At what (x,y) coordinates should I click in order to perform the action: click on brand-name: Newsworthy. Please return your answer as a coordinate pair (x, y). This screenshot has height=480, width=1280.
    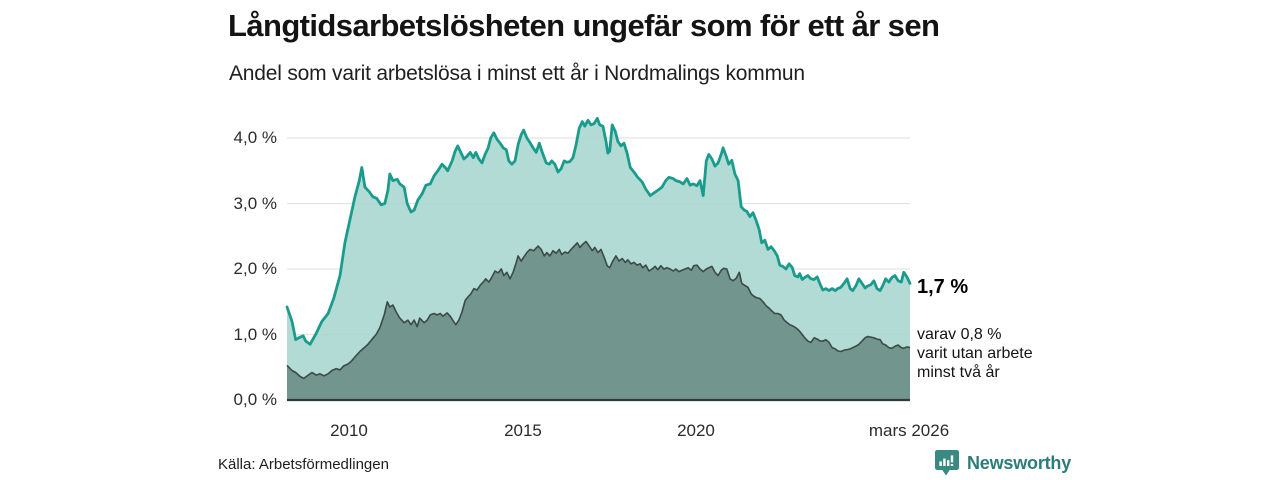
    Looking at the image, I should click on (1019, 462).